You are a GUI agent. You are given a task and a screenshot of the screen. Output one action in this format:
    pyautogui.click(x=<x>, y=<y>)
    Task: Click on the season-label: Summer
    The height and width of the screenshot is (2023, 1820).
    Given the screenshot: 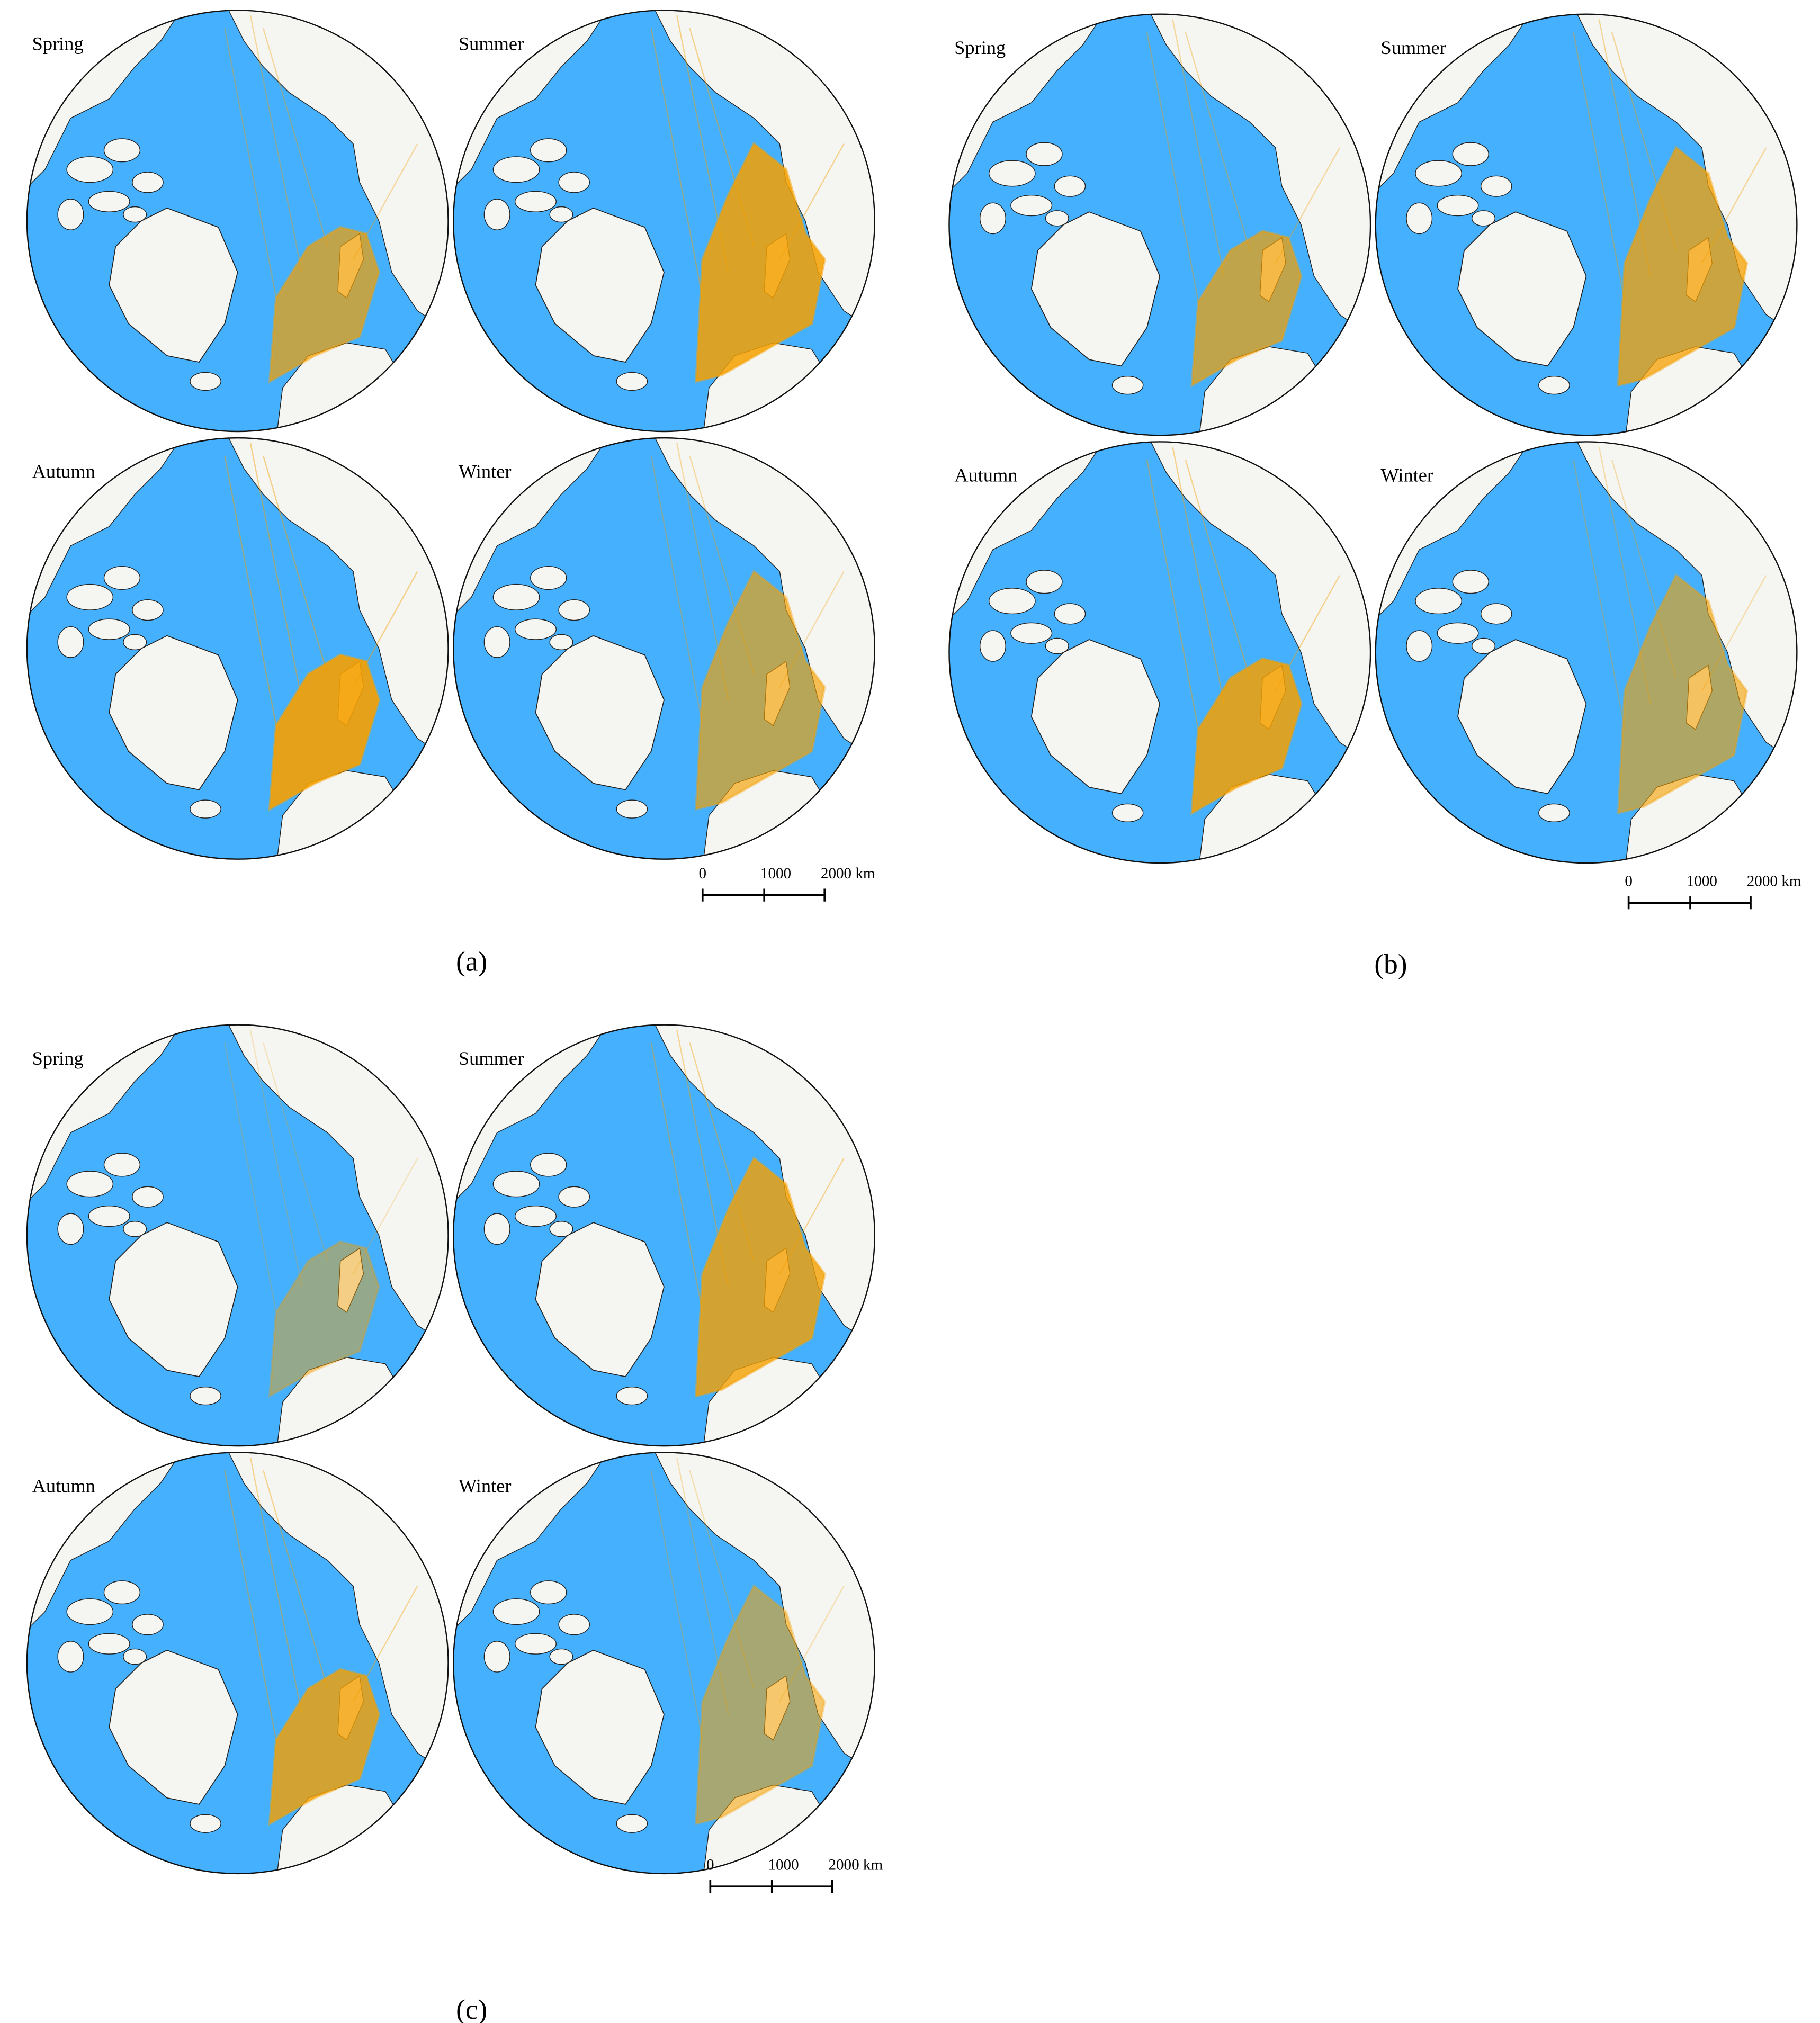 What is the action you would take?
    pyautogui.click(x=1413, y=47)
    